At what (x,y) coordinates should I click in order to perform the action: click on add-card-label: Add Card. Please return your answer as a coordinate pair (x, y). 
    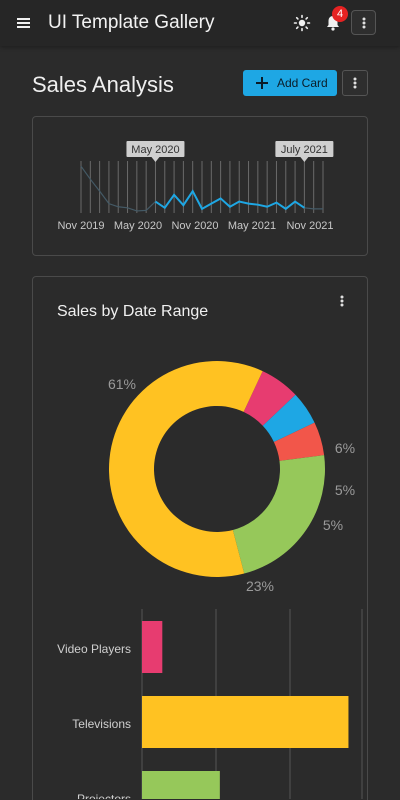
    Looking at the image, I should click on (302, 83).